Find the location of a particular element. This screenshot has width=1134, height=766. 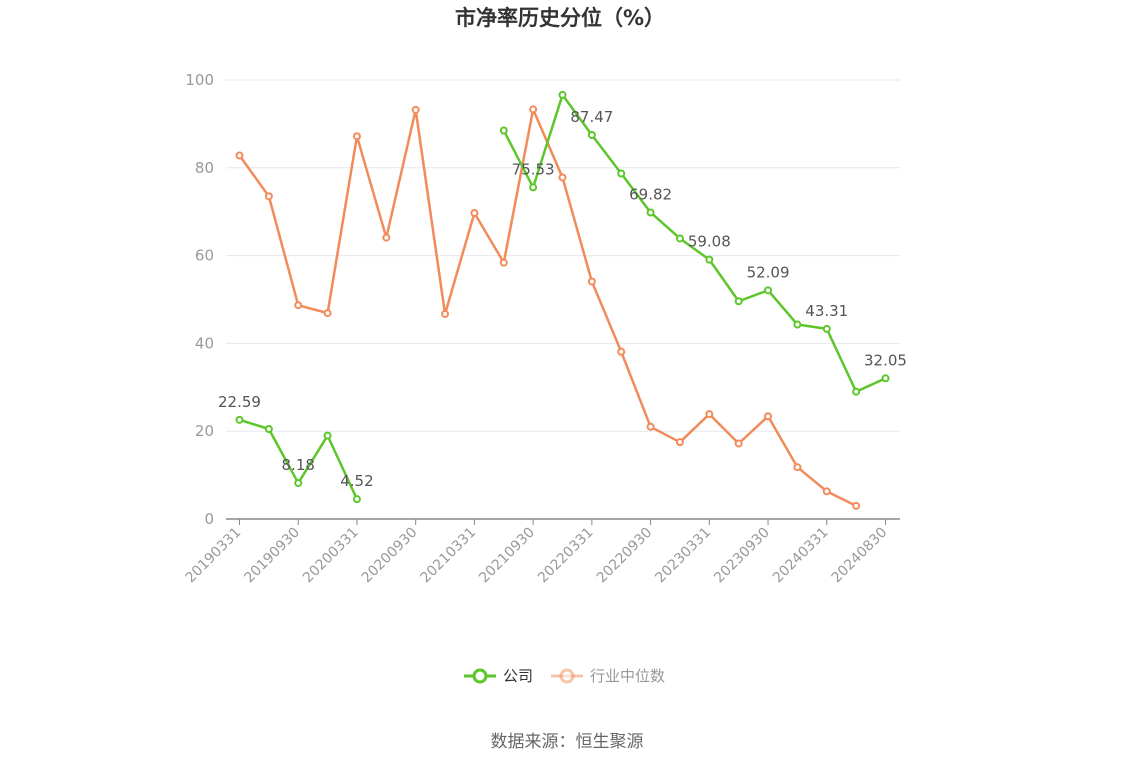

y-axis: 0 20 40 60 80 100 is located at coordinates (199, 299).